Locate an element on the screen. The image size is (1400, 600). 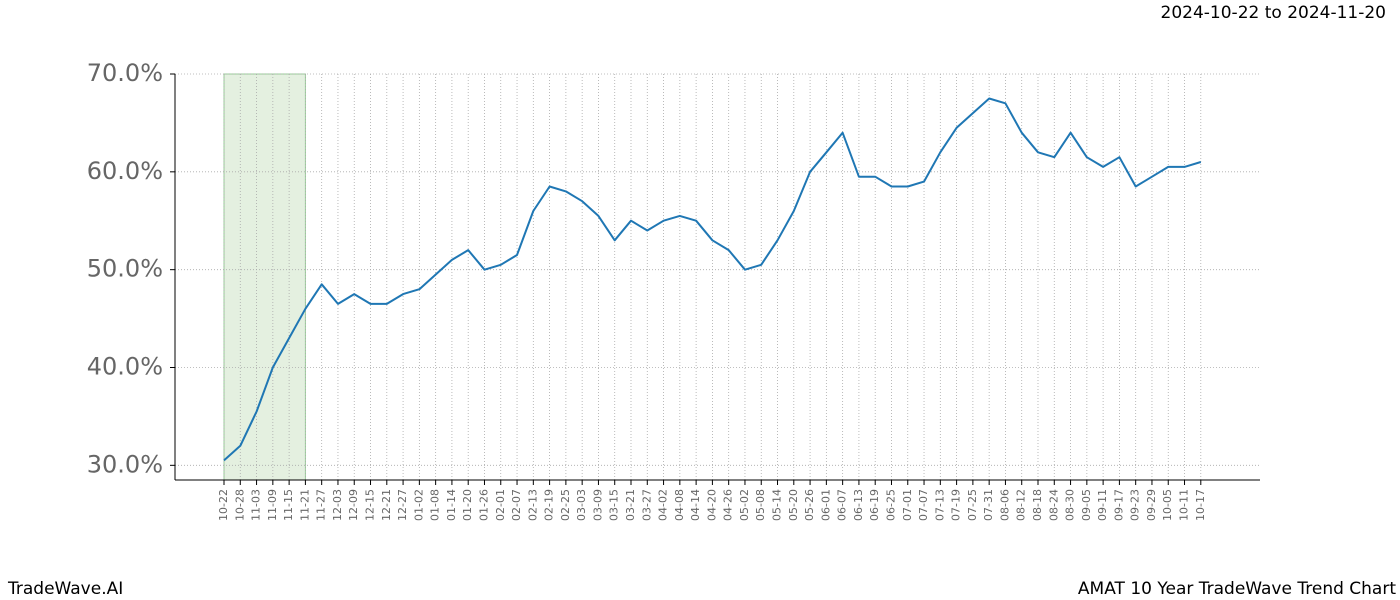
x-tick-label: 11-21 is located at coordinates (304, 505).